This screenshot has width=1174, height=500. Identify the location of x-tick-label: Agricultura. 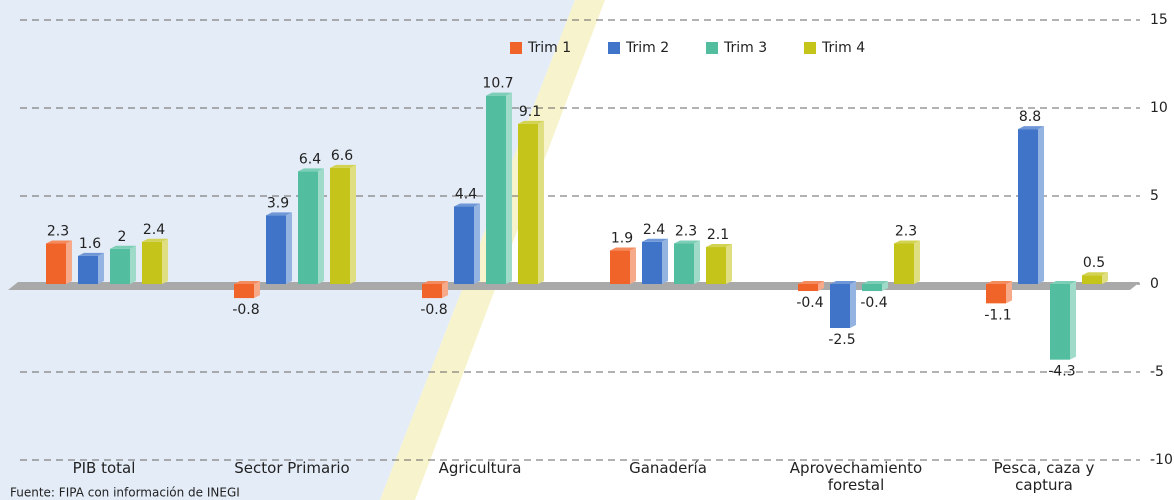
(480, 468).